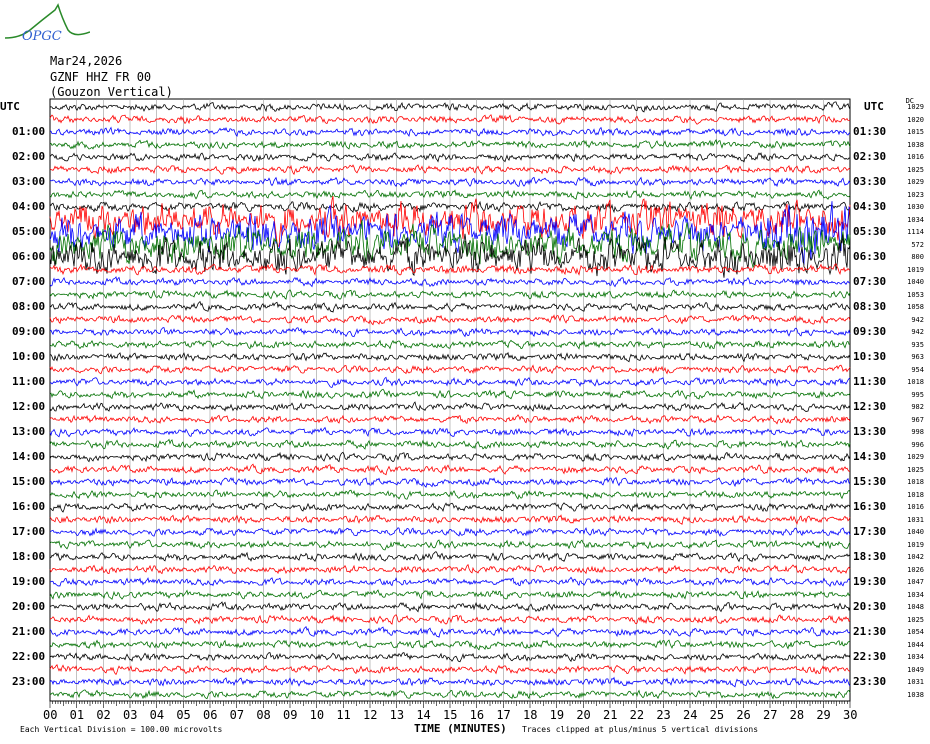 The image size is (930, 744). What do you see at coordinates (917, 394) in the screenshot?
I see `dc-offset-label: 995` at bounding box center [917, 394].